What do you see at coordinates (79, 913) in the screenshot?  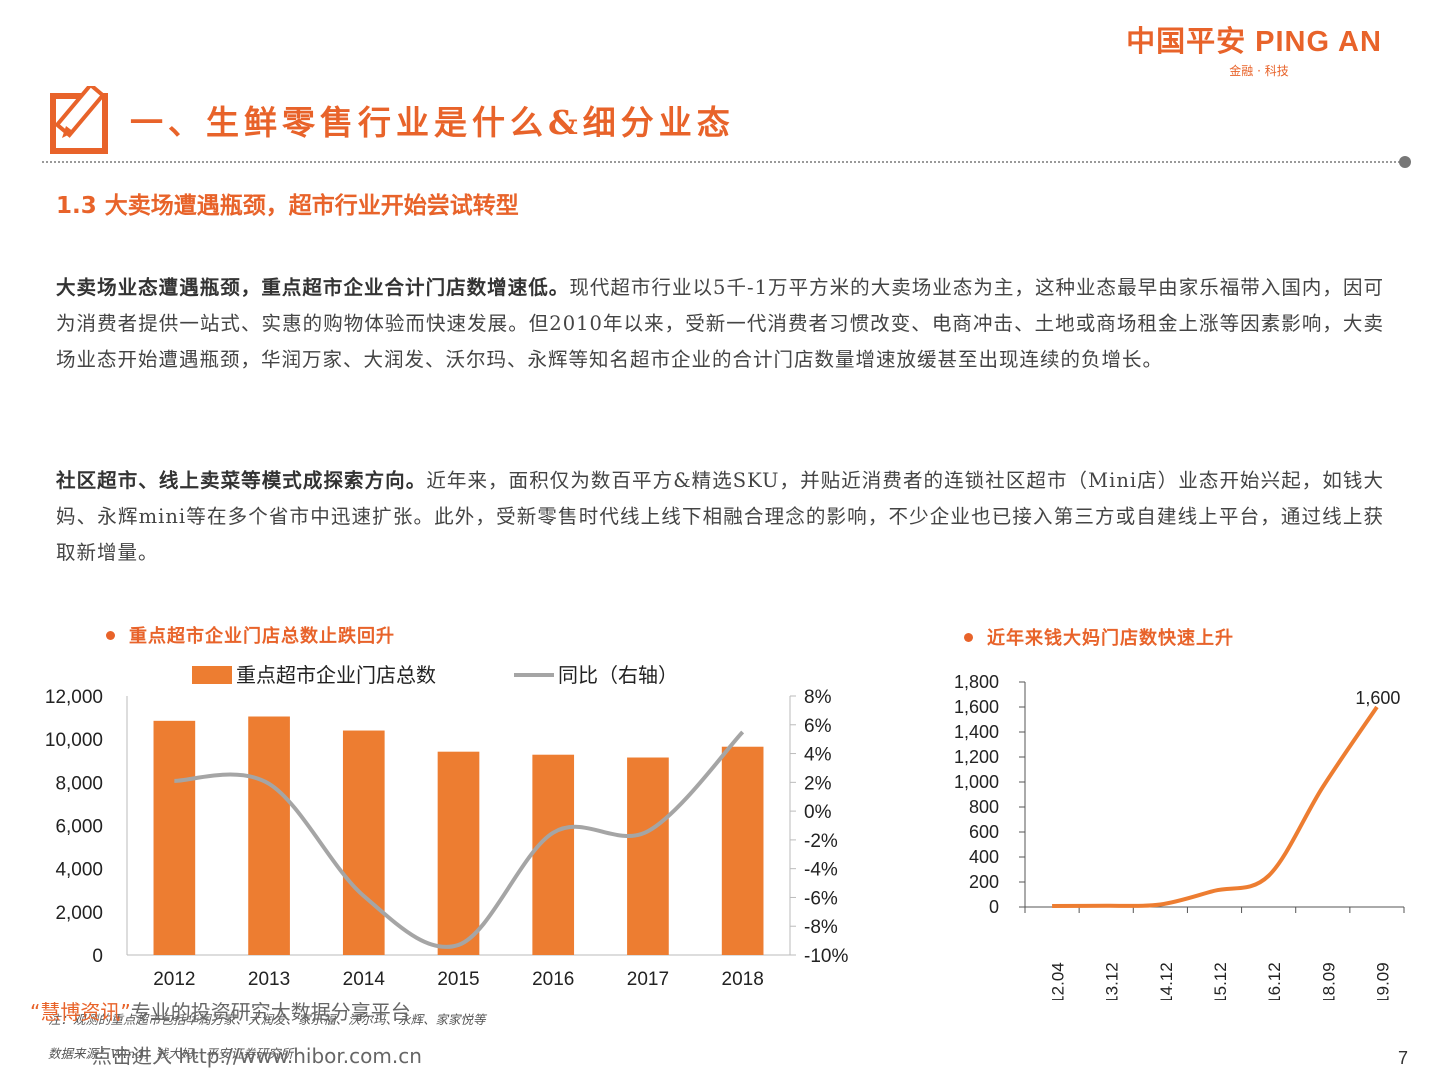 I see `y-tick-label: 2,000` at bounding box center [79, 913].